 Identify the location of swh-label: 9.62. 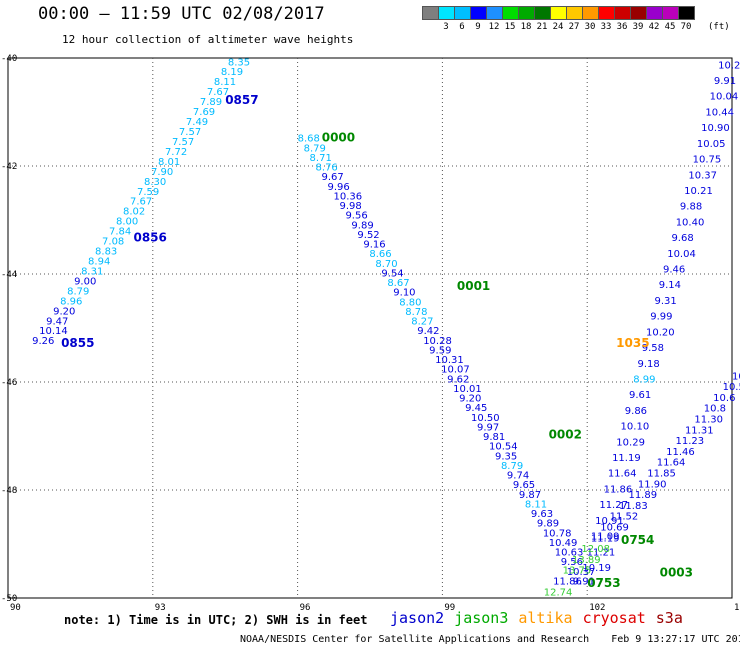
(458, 379).